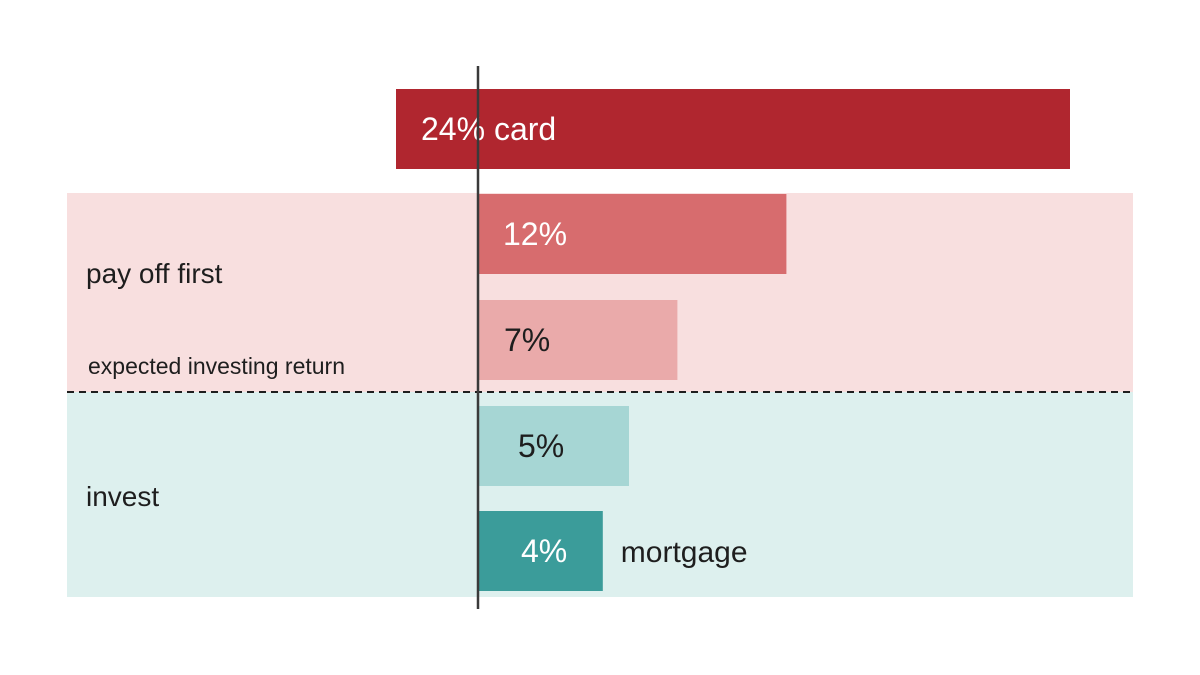 This screenshot has width=1200, height=675. I want to click on bar-label-0: 24% card, so click(488, 129).